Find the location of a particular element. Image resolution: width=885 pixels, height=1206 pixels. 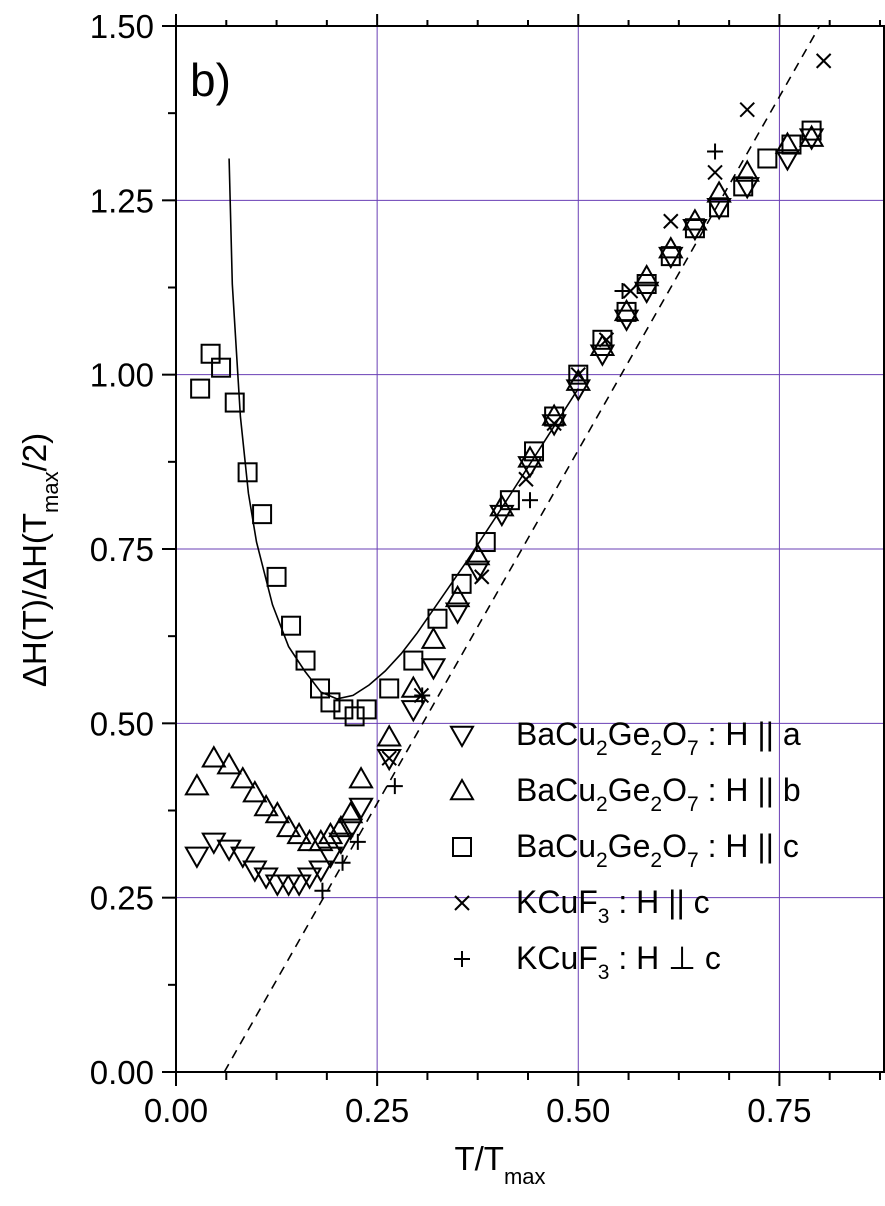

legend-label: BaCu2Ge2O7 : H || b is located at coordinates (658, 794).